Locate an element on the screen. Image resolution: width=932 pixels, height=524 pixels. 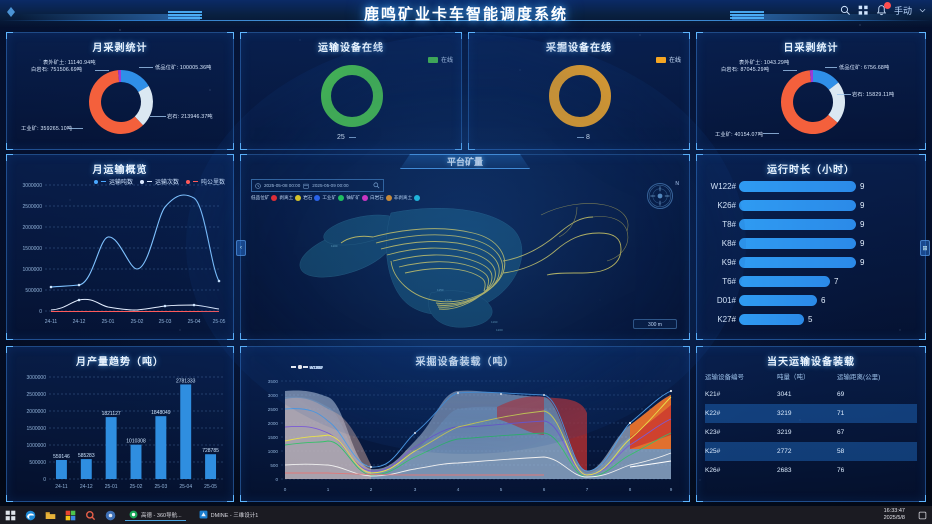
svg-text: 25-02 is located at coordinates (137, 322).